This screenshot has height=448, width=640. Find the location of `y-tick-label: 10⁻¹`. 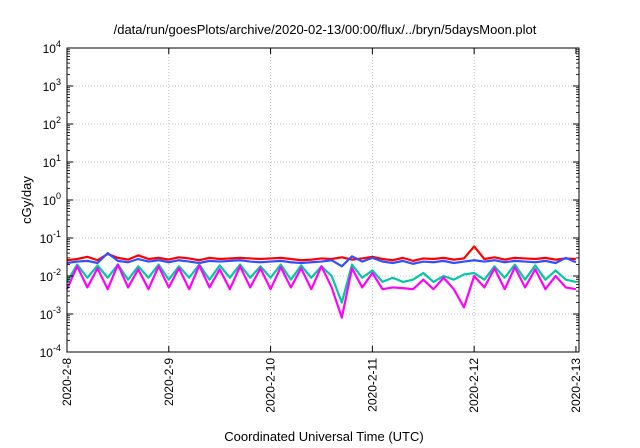

y-tick-label: 10⁻¹ is located at coordinates (50, 237).